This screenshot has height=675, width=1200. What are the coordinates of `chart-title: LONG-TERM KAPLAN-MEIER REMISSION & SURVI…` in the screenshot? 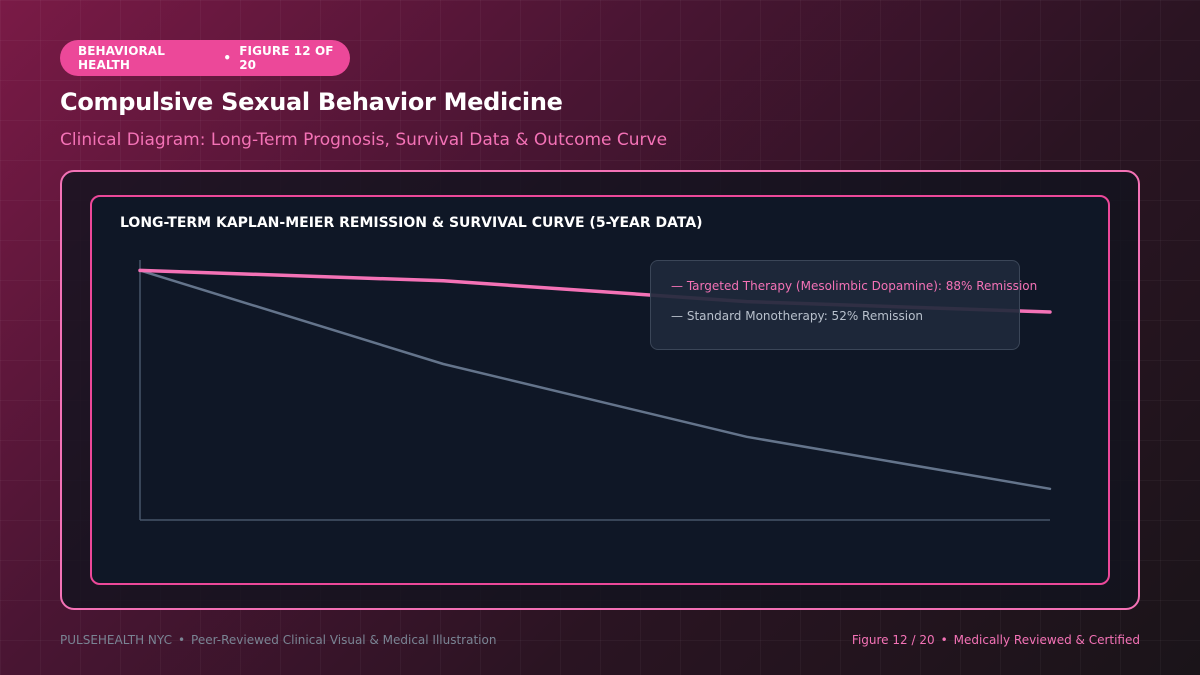 It's located at (411, 223).